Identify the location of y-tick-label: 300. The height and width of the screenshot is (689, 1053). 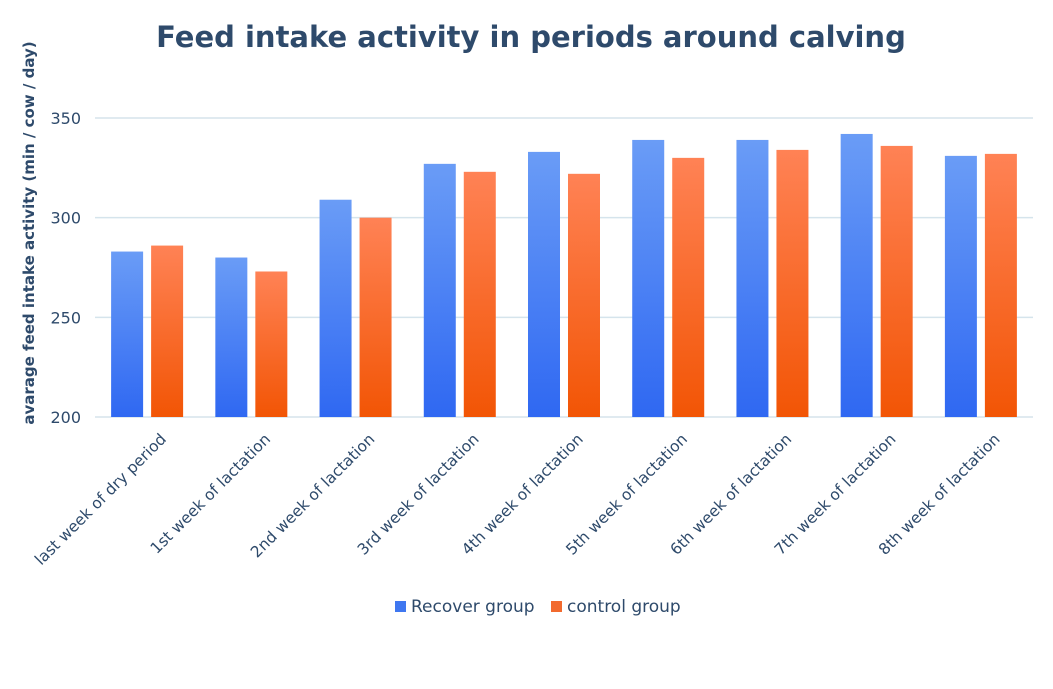
(65, 218).